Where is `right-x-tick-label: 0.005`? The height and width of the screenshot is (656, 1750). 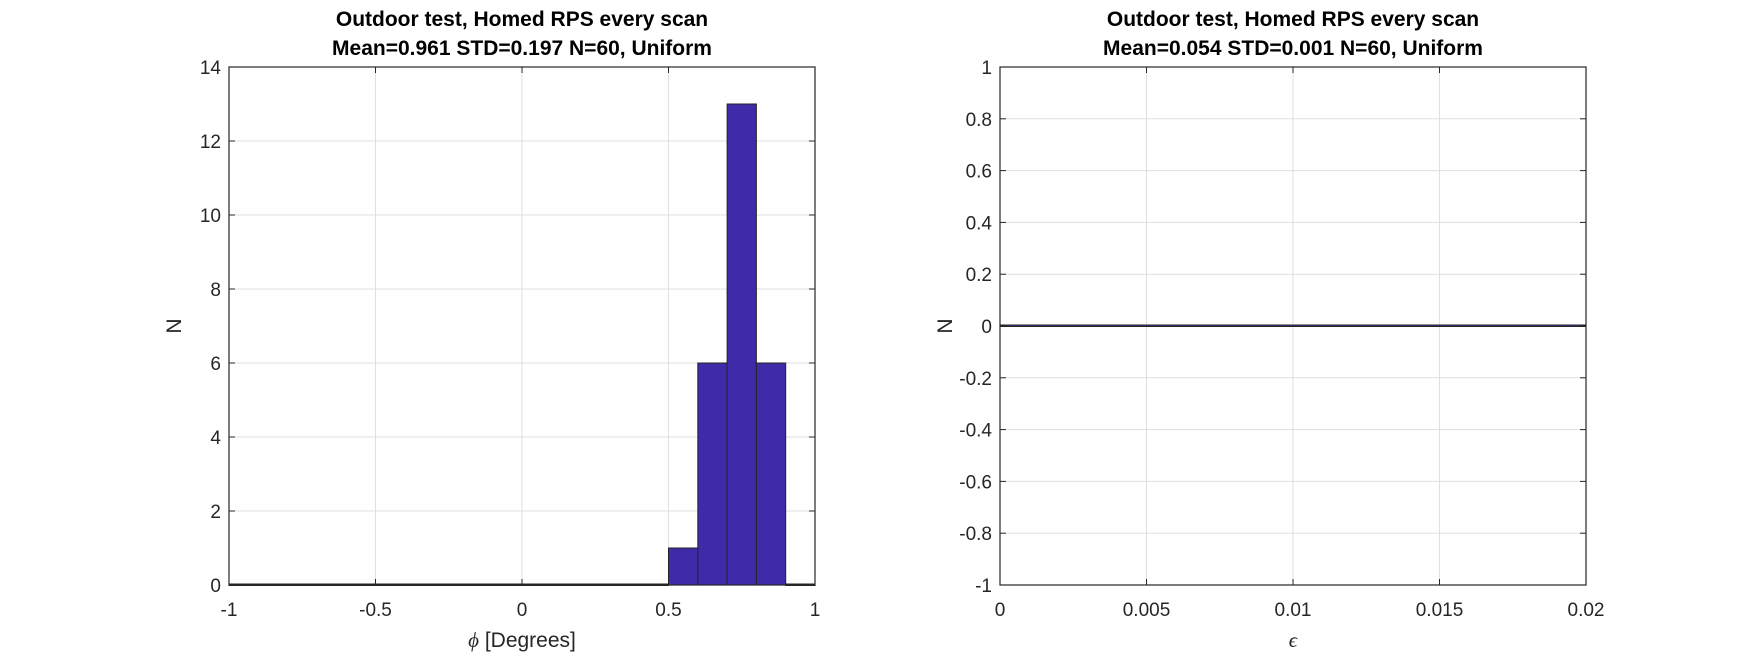
right-x-tick-label: 0.005 is located at coordinates (1147, 610).